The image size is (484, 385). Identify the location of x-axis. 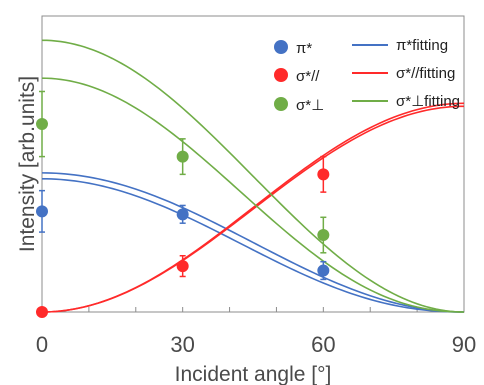
(253, 309).